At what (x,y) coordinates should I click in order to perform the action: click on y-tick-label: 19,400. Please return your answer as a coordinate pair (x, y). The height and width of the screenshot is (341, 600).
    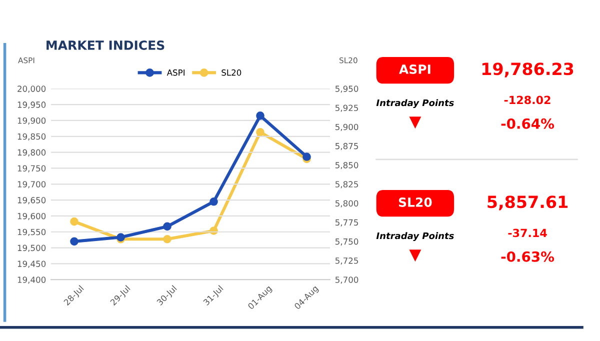
    Looking at the image, I should click on (32, 280).